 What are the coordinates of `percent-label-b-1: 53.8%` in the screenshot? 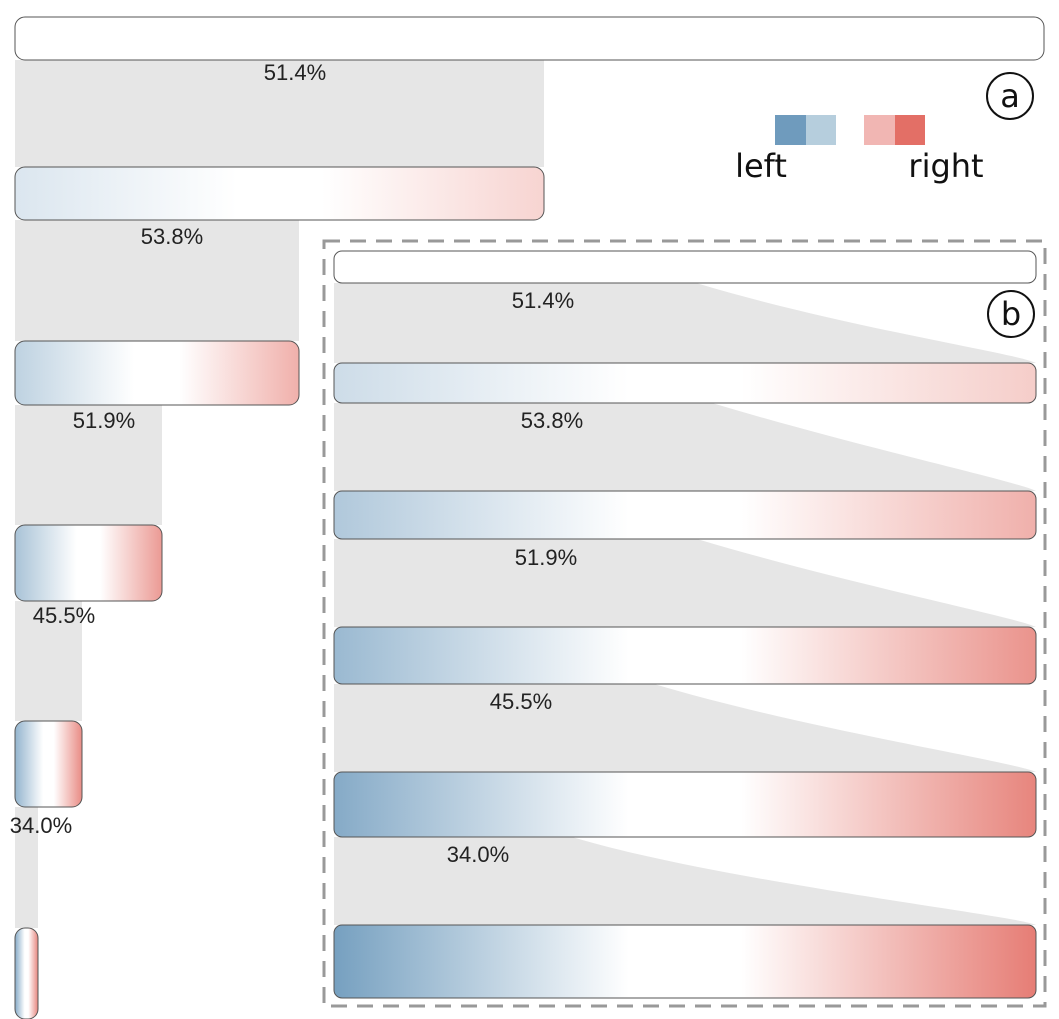 It's located at (552, 420).